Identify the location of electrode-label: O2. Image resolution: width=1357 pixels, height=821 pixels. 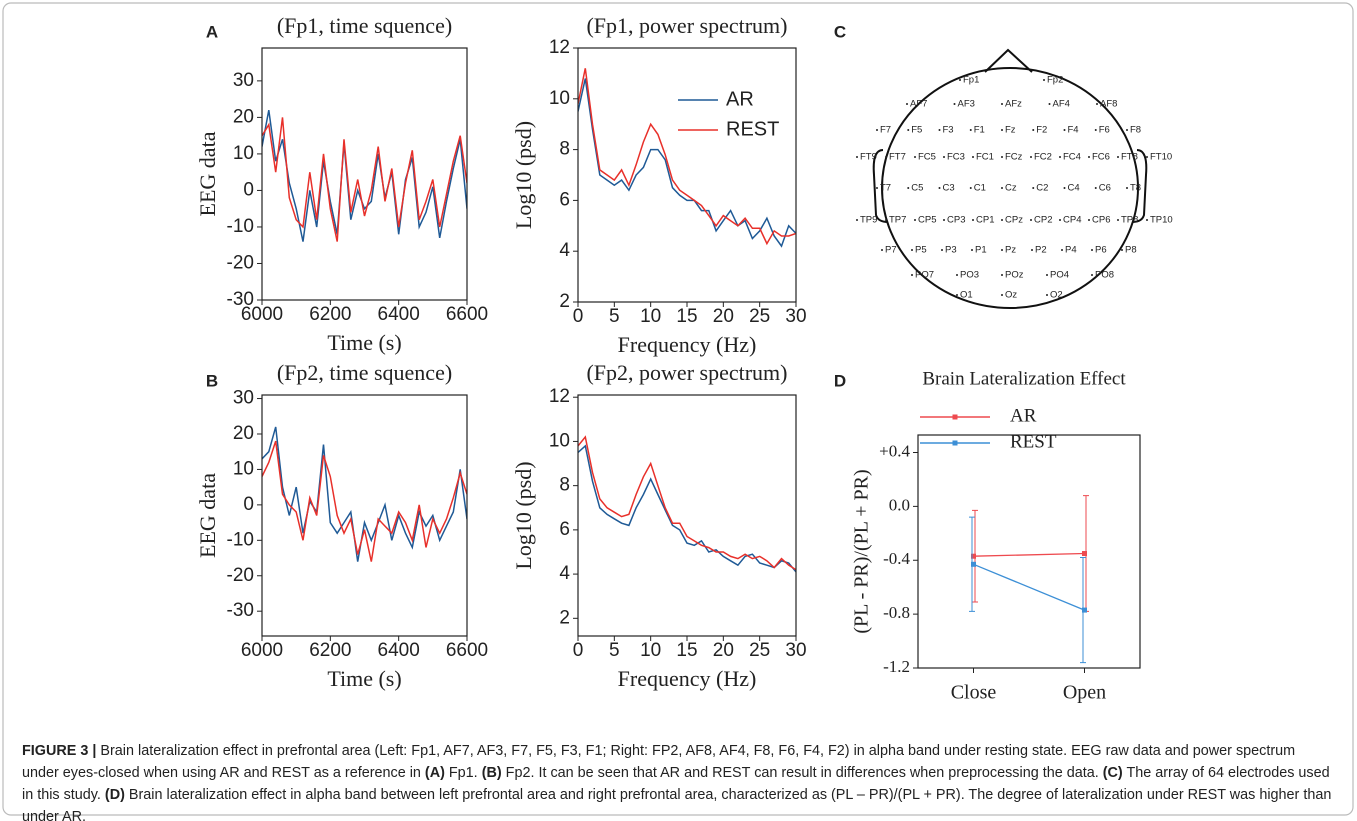
(1056, 295).